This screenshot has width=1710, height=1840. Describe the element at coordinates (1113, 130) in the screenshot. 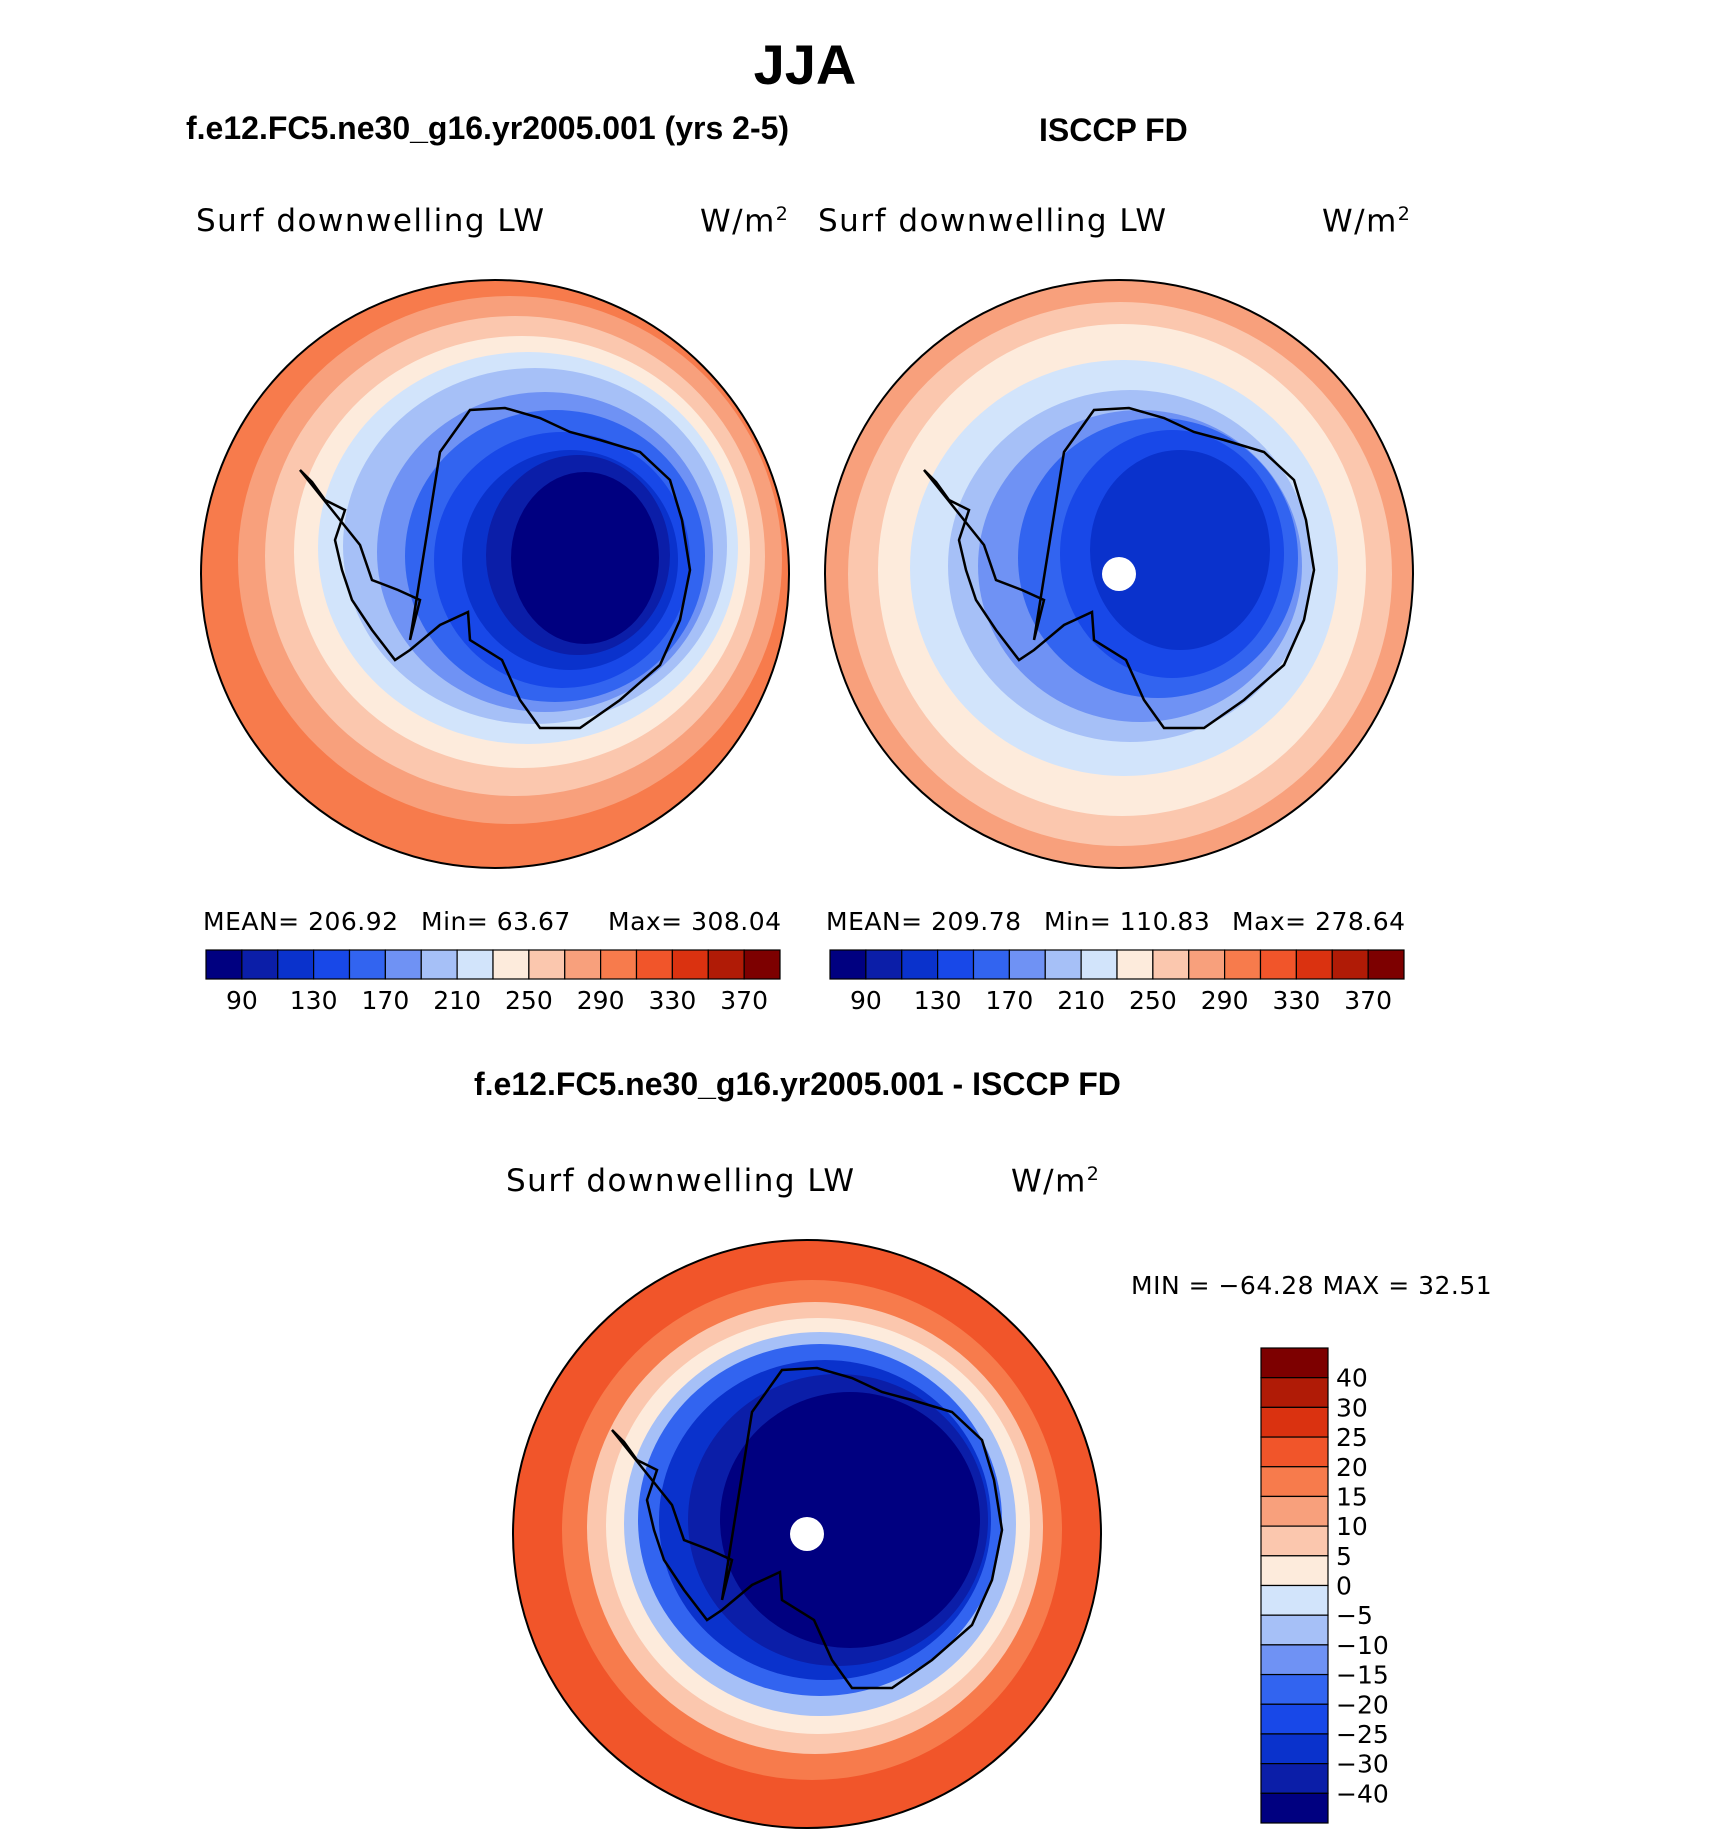

I see `obs-panel-title: ISCCP FD` at that location.